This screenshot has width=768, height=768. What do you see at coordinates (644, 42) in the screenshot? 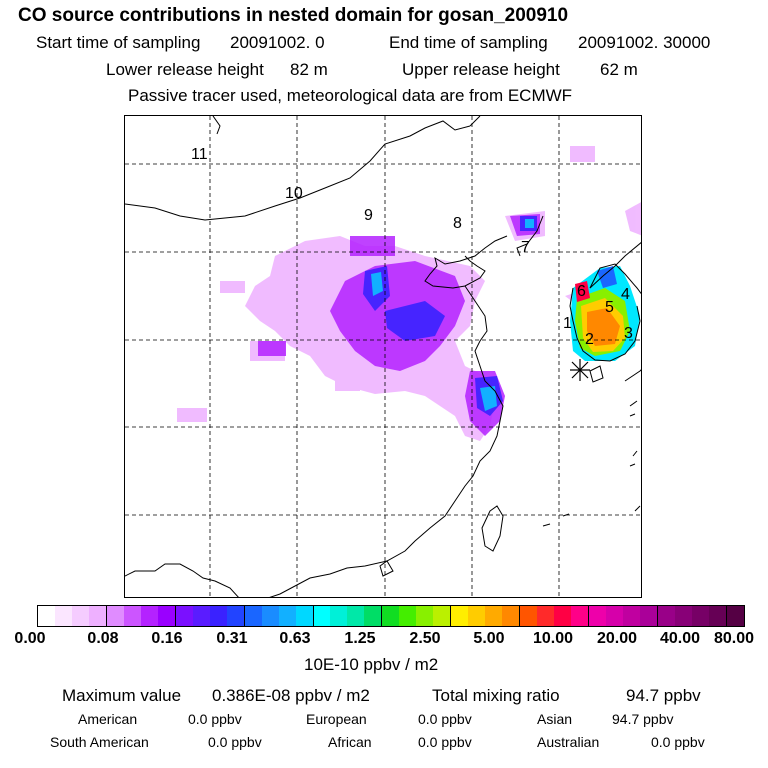
I see `end-time-value: 20091002. 30000` at bounding box center [644, 42].